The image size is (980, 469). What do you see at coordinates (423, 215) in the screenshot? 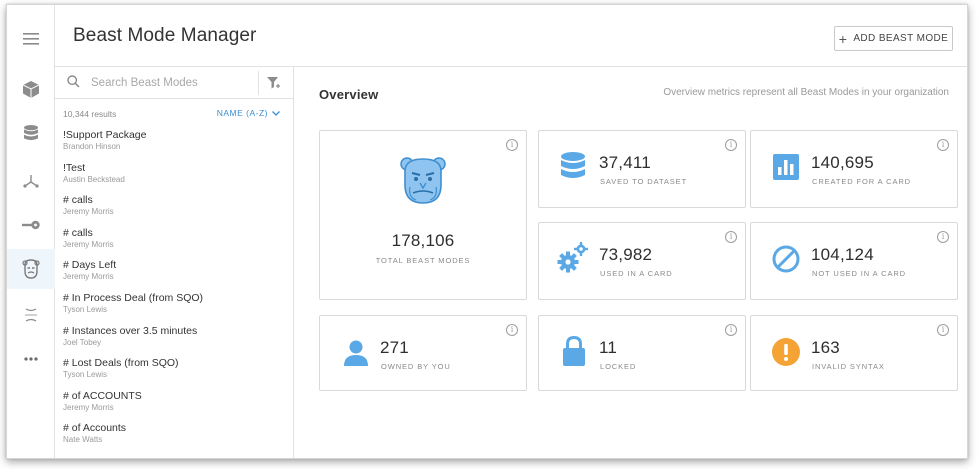
I see `total-beast-modes-card: i 178,106 TOTAL BEAST MODES` at bounding box center [423, 215].